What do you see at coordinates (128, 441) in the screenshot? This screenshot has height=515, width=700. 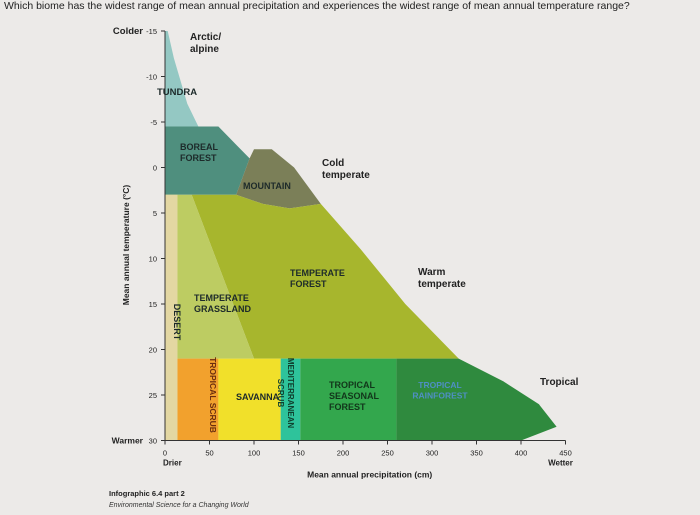 I see `y-end-label-warmer: Warmer` at bounding box center [128, 441].